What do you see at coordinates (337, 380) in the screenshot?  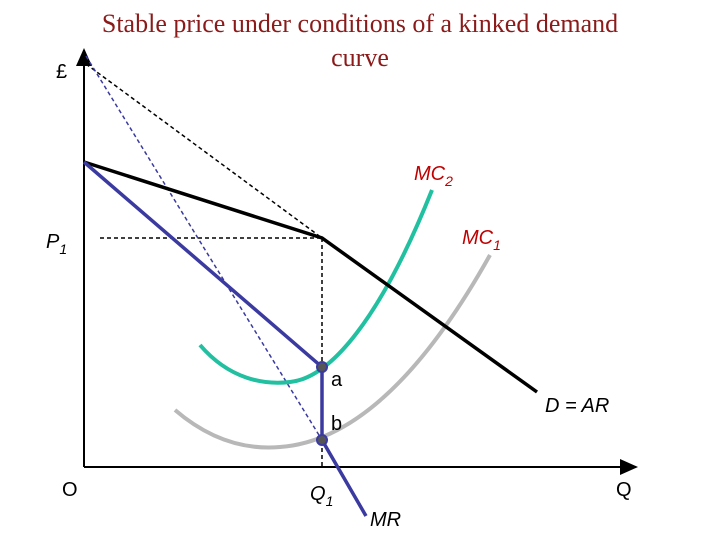 I see `point-a-label: a` at bounding box center [337, 380].